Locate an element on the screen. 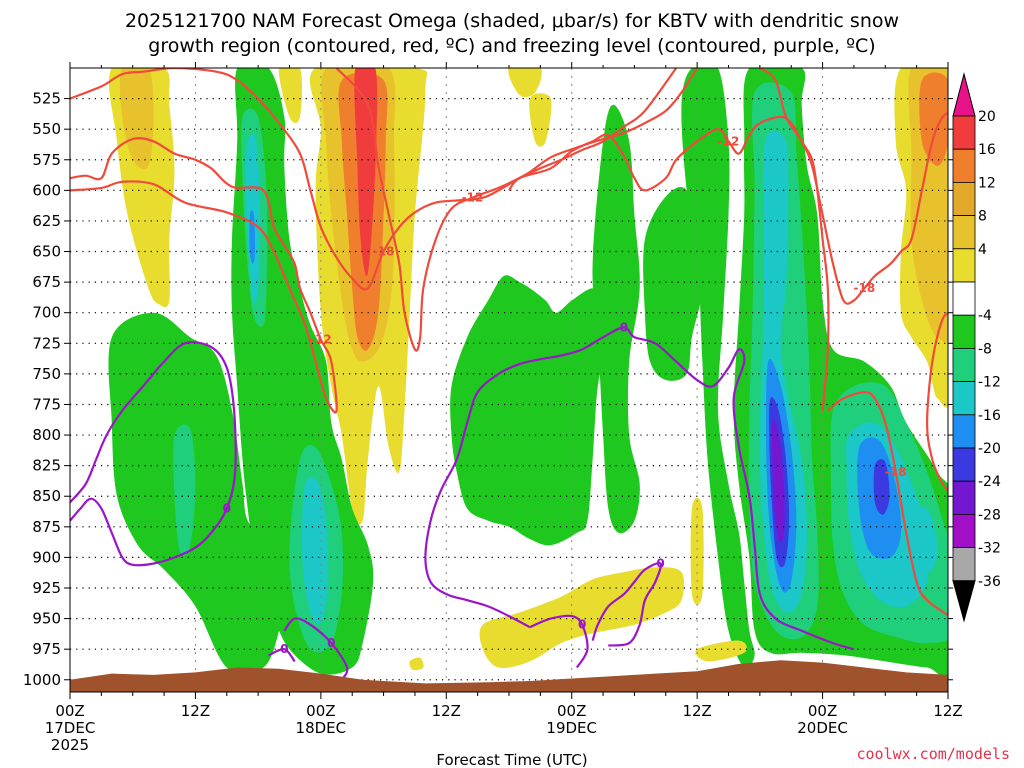 Image resolution: width=1024 pixels, height=768 pixels. y-tick-label-725: 725 is located at coordinates (46, 343).